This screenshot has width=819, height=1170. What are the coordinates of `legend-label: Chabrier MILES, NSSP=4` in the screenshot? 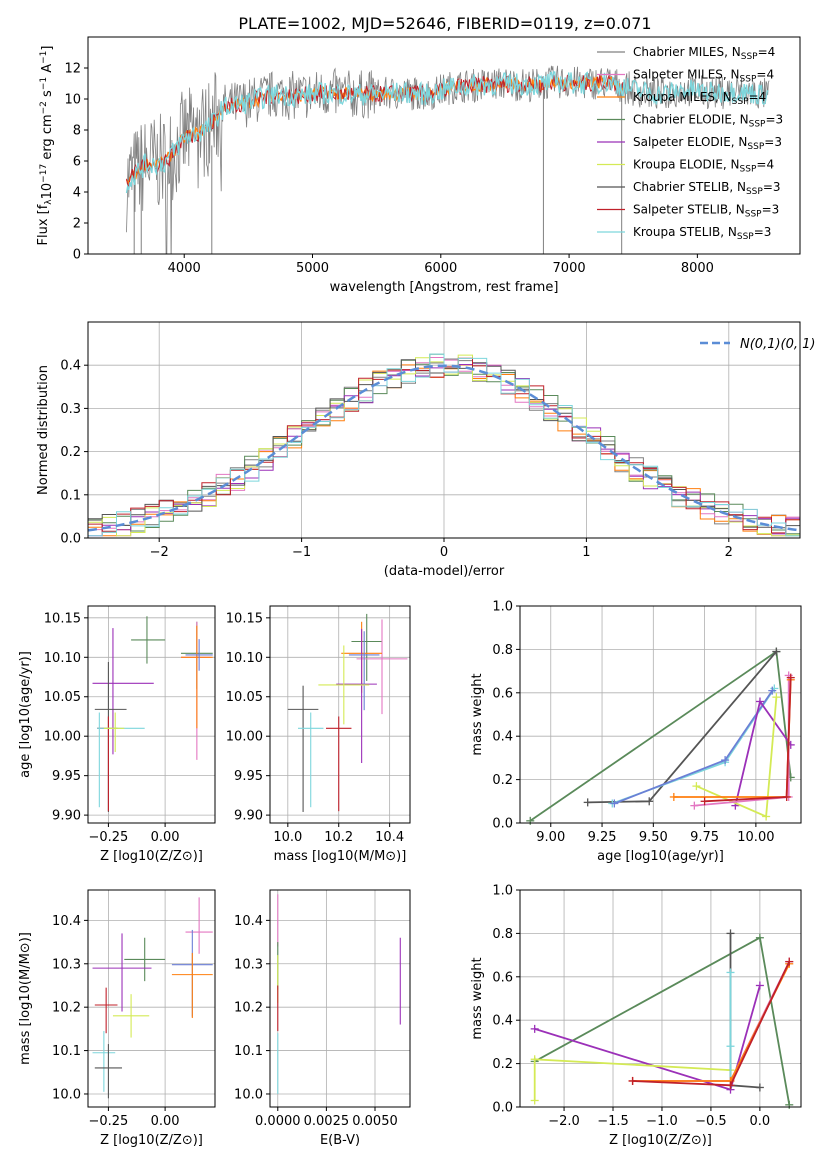 It's located at (704, 53).